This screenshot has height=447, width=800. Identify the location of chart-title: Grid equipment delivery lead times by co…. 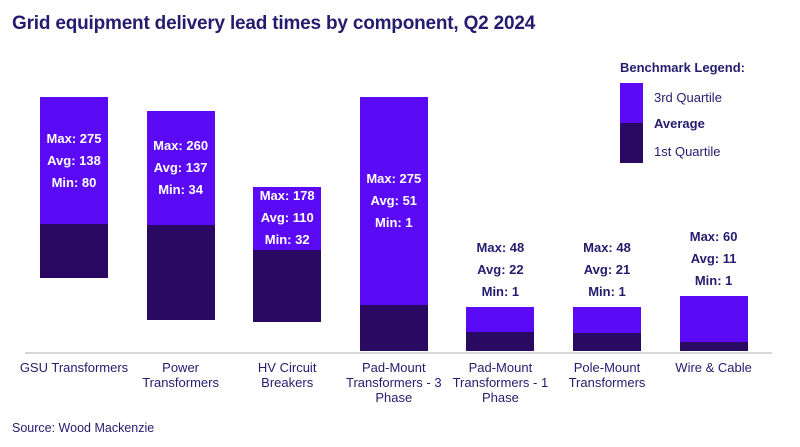
(274, 23).